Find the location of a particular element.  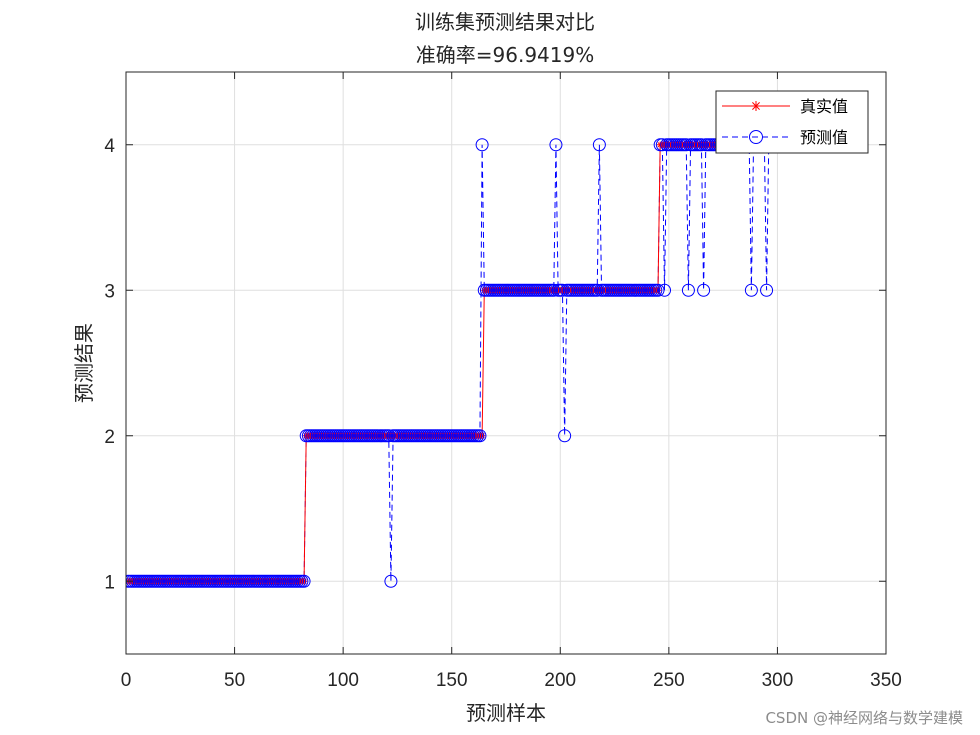

legend: 真实值 预测值 is located at coordinates (792, 122).